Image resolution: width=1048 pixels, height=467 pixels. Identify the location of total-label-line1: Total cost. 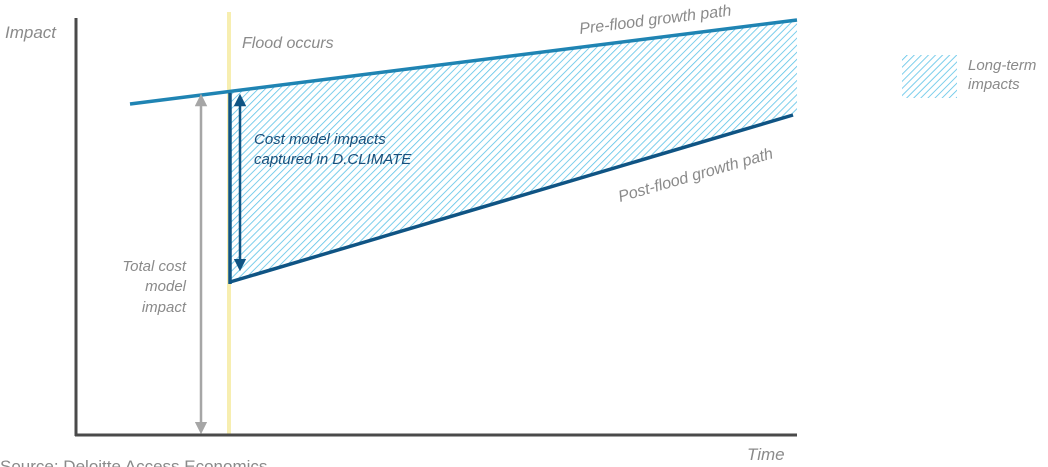
(154, 266).